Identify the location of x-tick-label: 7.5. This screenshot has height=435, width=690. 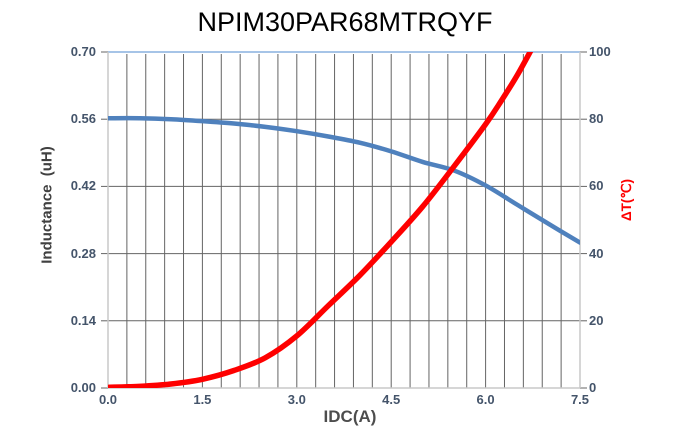
(580, 399).